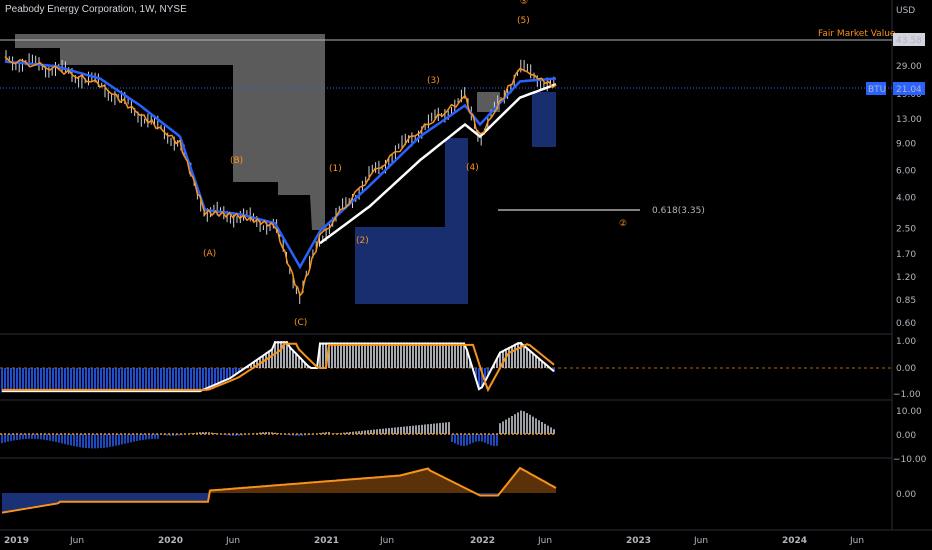 The width and height of the screenshot is (932, 550). Describe the element at coordinates (678, 211) in the screenshot. I see `fib-label: 0.618(3.35)` at that location.